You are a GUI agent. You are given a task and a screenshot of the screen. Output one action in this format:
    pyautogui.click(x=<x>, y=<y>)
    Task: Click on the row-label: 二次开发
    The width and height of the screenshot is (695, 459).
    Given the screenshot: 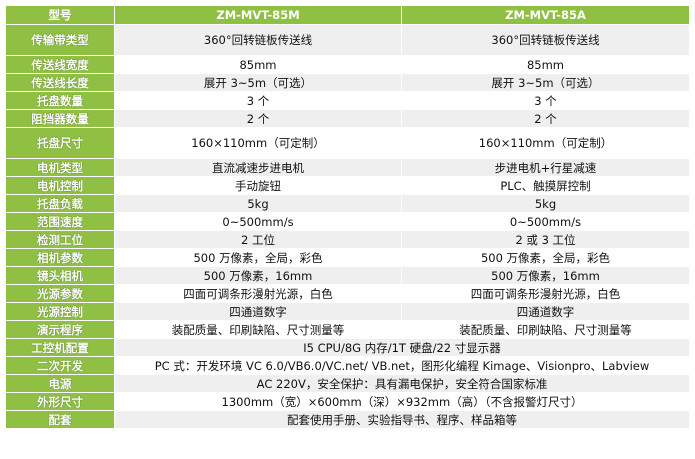 What is the action you would take?
    pyautogui.click(x=60, y=365)
    